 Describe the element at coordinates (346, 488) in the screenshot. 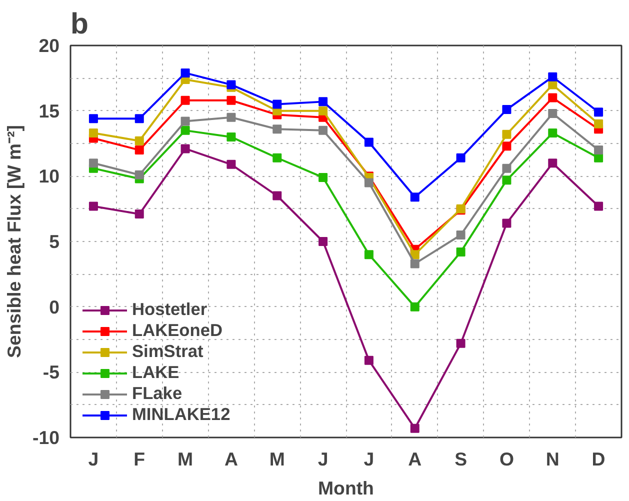

I see `x-axis-title: Month` at that location.